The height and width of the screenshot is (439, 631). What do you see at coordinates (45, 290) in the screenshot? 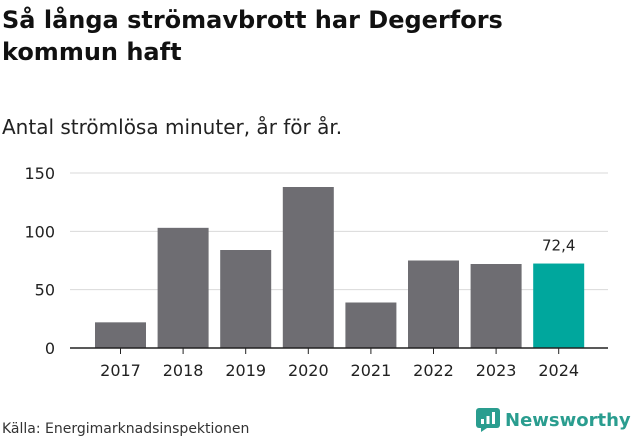
I see `y-tick-label-50: 50` at bounding box center [45, 290].